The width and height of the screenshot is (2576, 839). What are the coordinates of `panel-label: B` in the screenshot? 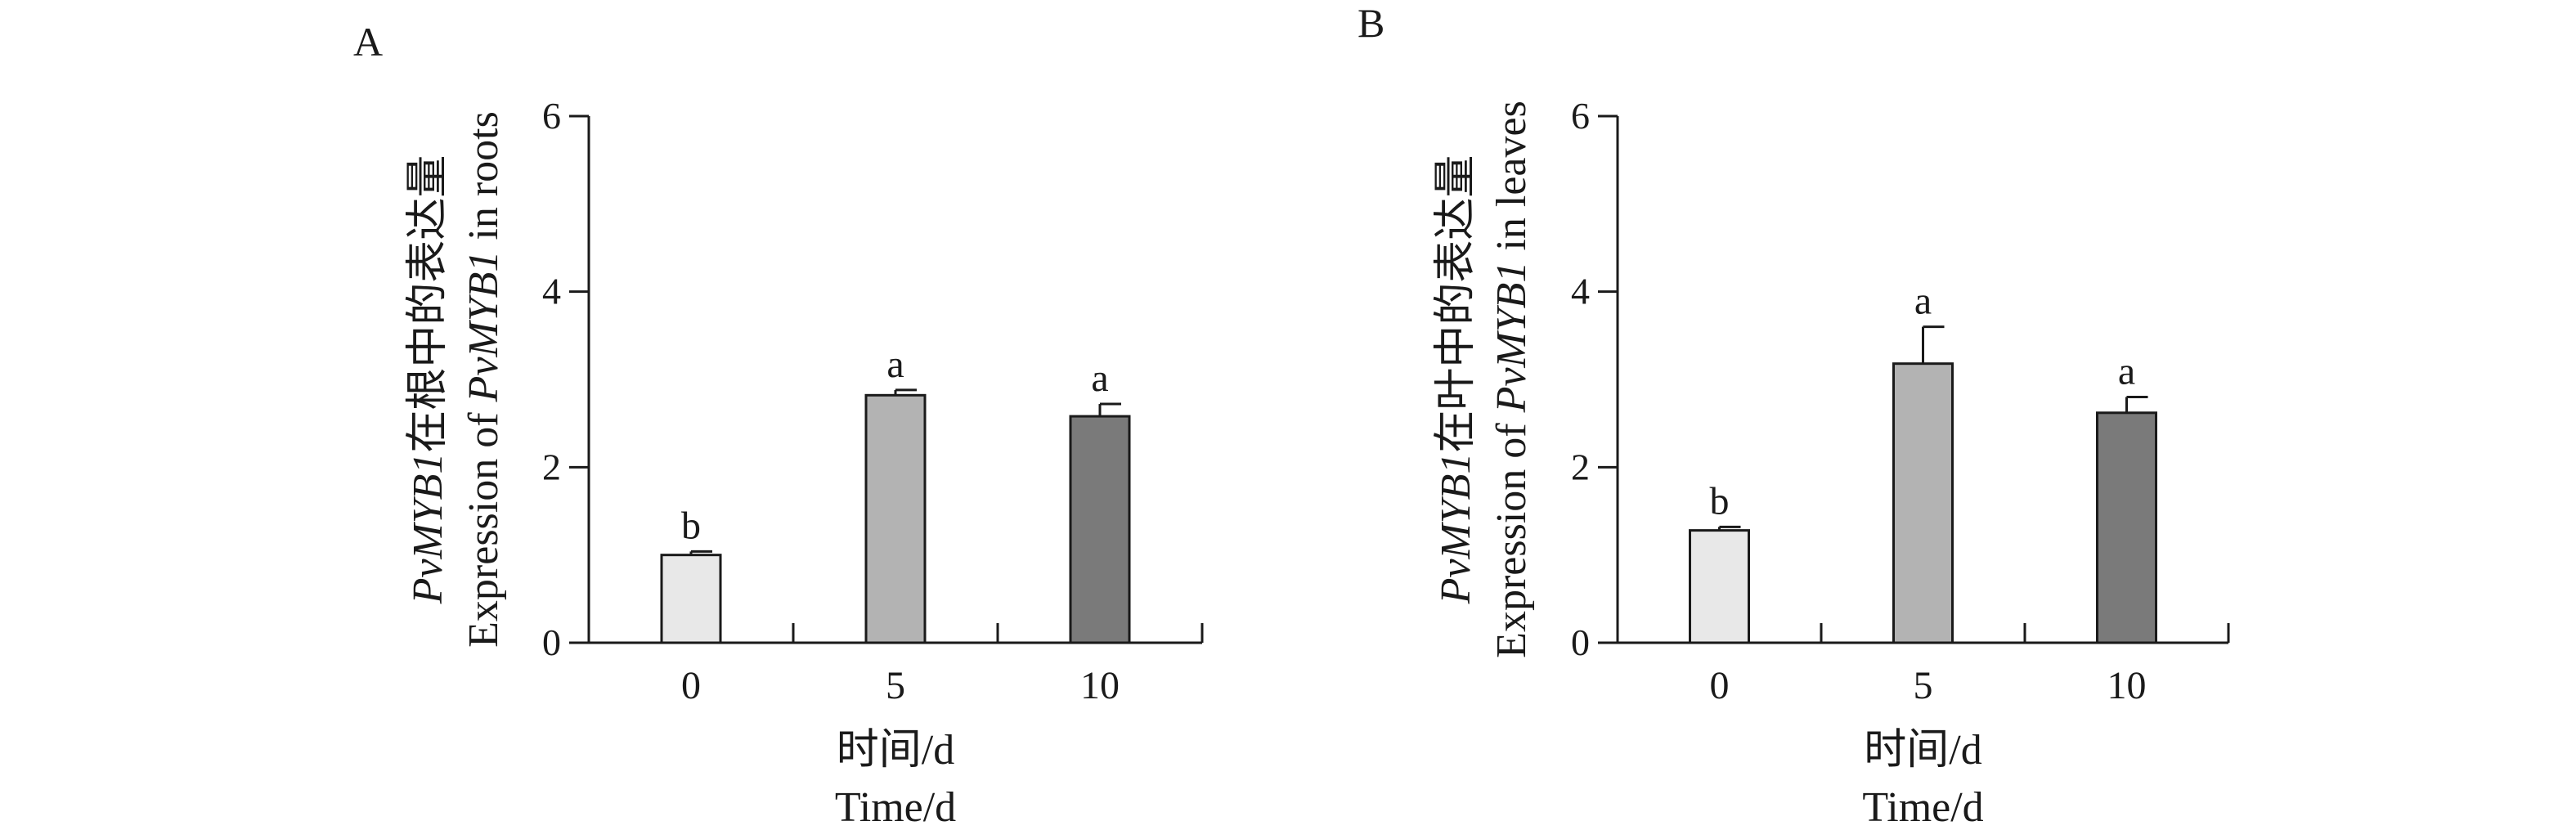 It's located at (1371, 23).